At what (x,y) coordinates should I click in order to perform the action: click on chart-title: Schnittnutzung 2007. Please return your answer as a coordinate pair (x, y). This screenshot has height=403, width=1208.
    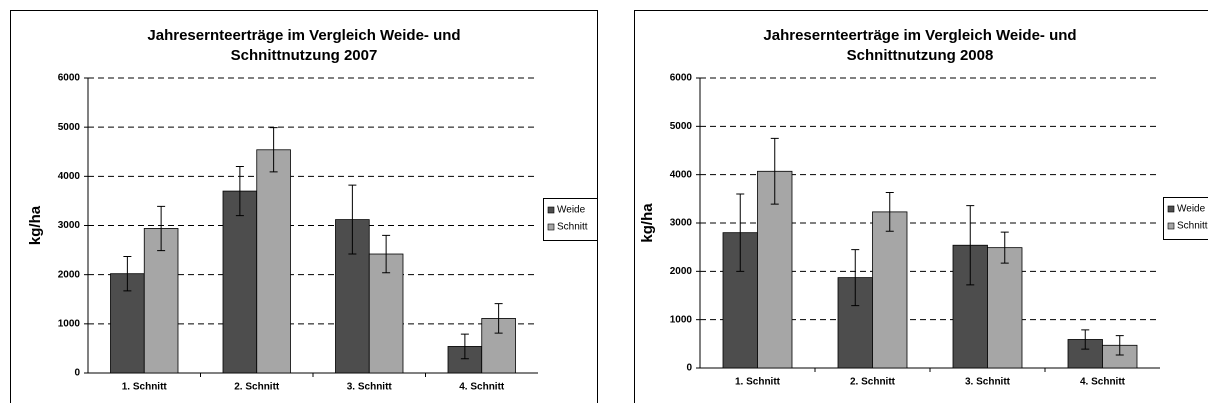
    Looking at the image, I should click on (304, 55).